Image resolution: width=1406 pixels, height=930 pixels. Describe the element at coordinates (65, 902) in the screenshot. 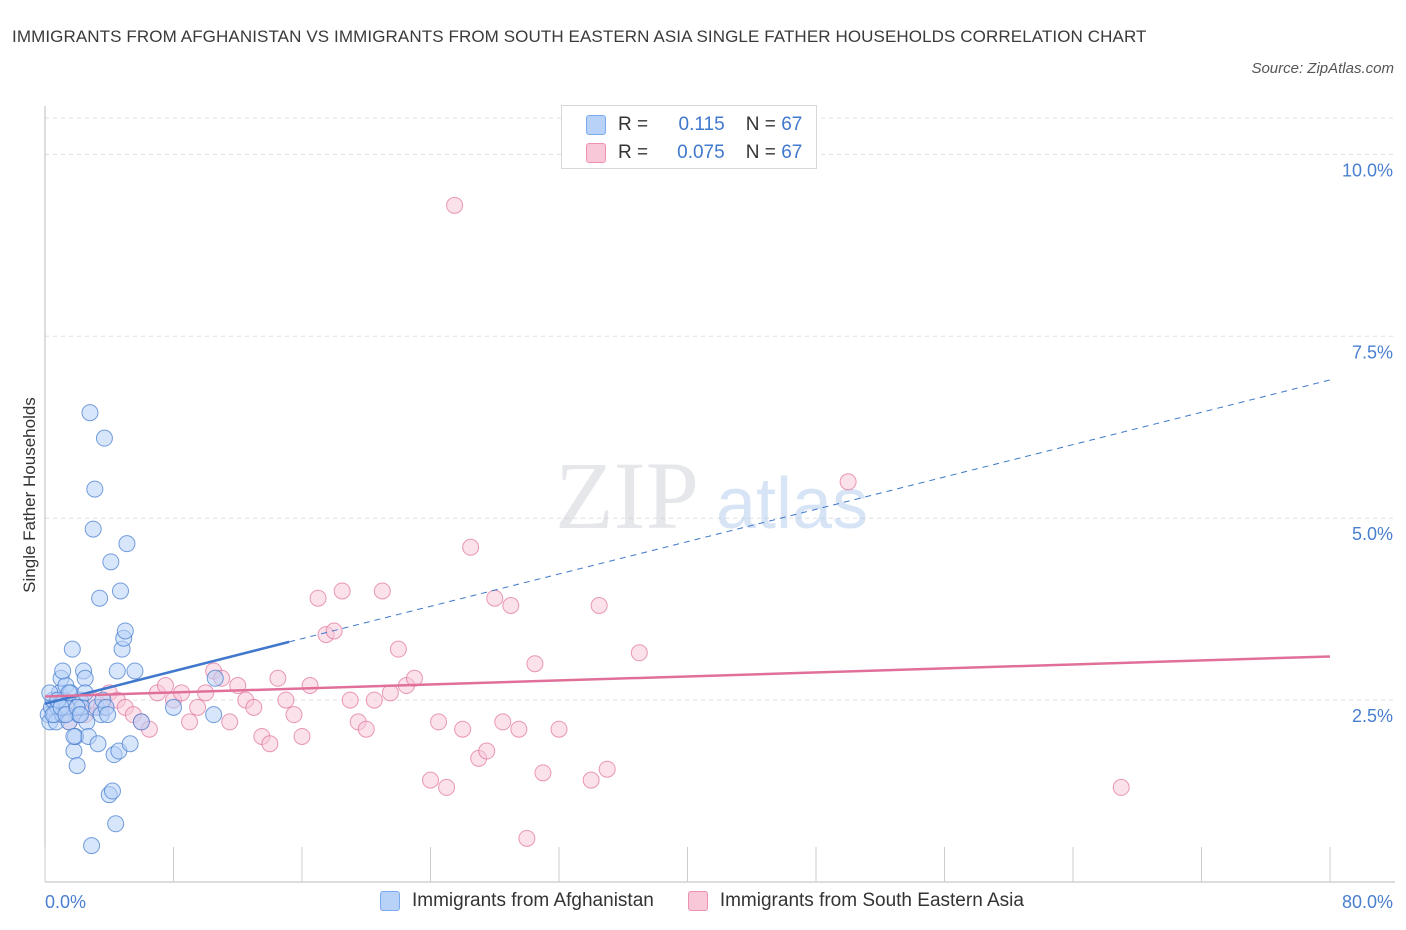

I see `x-tick-label: 0.0%` at that location.